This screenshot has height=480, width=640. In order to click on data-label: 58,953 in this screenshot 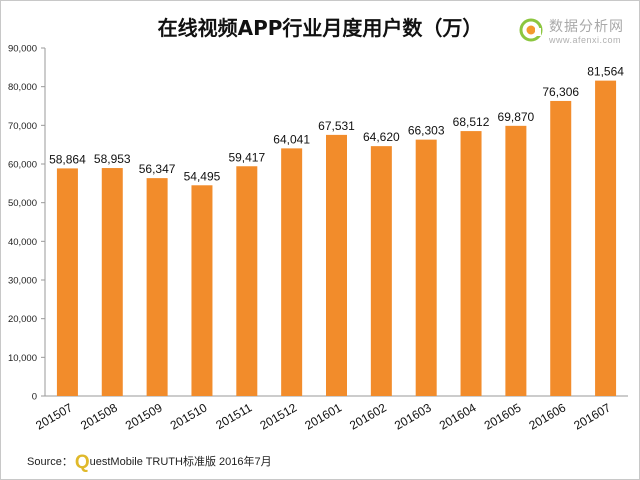, I will do `click(112, 159)`.